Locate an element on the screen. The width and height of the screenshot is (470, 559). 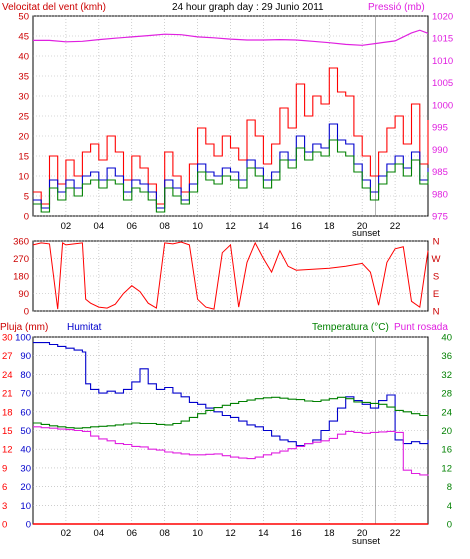
temperature-tick-label: 16 is located at coordinates (446, 450).